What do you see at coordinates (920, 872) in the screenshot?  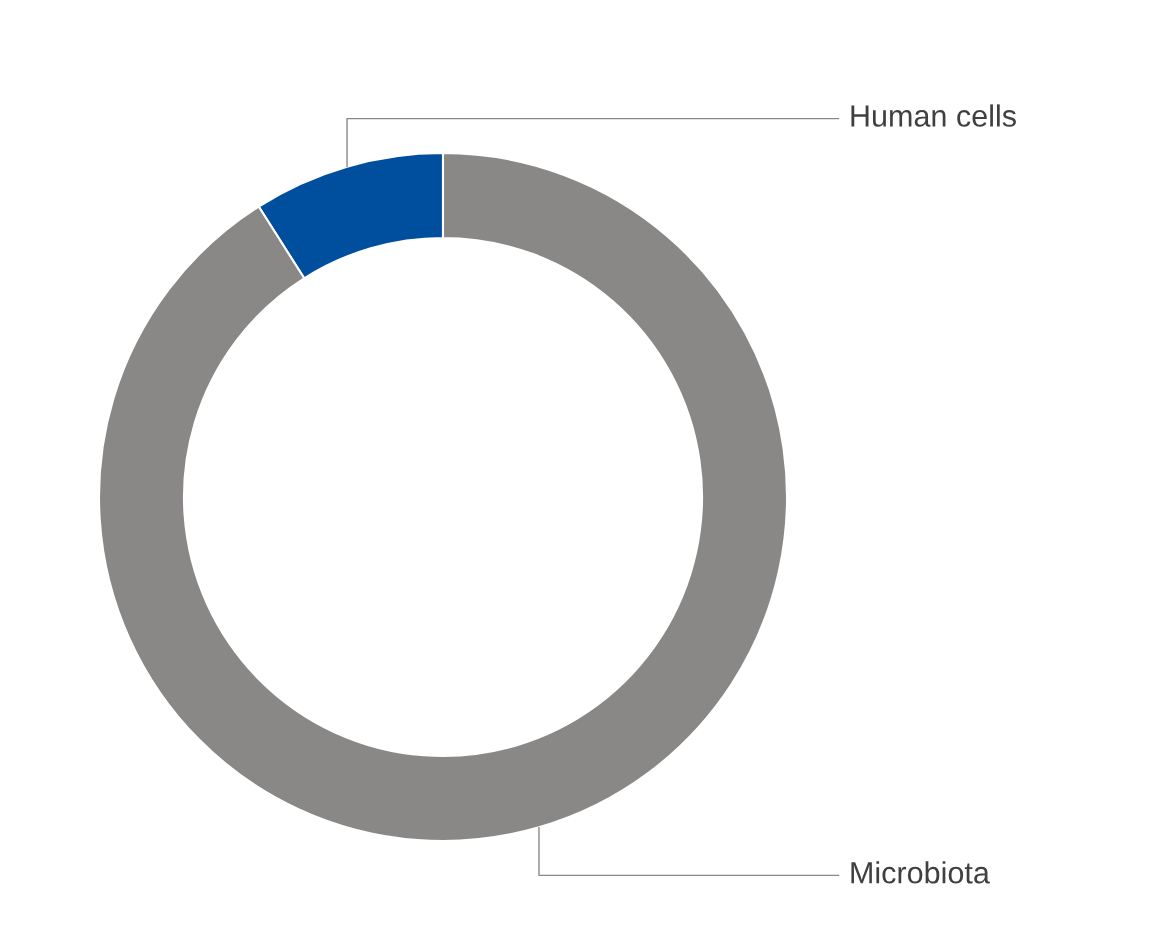 I see `slice-label: Microbiota` at bounding box center [920, 872].